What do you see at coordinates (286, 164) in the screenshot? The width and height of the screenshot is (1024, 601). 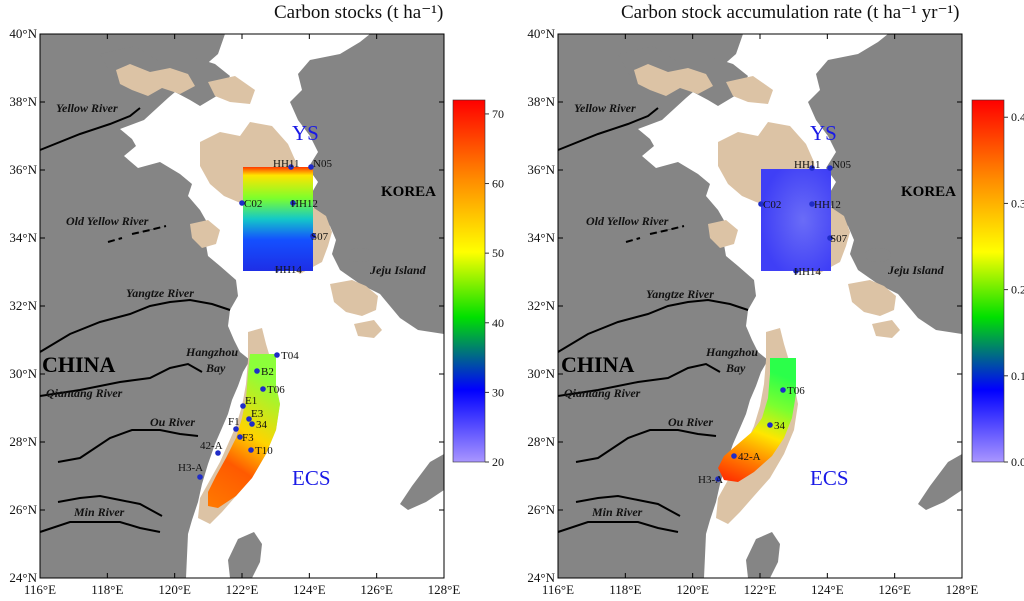 I see `sampling-site-label: HH11` at bounding box center [286, 164].